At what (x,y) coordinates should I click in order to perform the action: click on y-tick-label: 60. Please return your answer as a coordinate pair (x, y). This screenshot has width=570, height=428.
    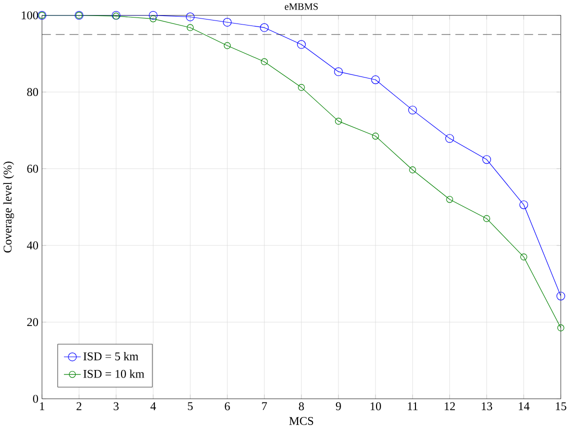
    Looking at the image, I should click on (32, 168).